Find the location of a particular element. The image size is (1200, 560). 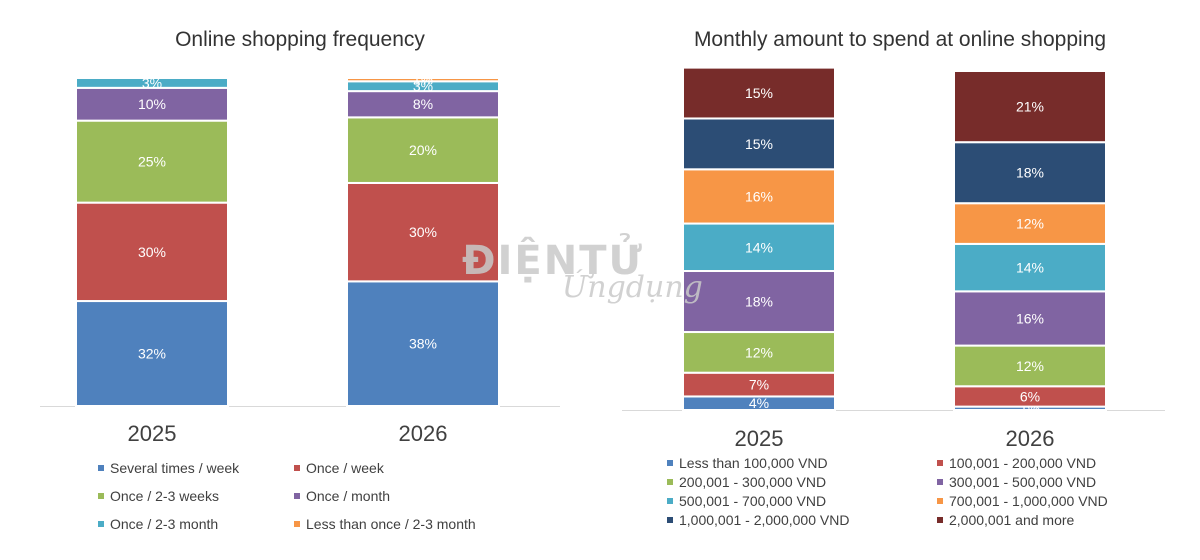

chart-title: Online shopping frequency is located at coordinates (300, 39).